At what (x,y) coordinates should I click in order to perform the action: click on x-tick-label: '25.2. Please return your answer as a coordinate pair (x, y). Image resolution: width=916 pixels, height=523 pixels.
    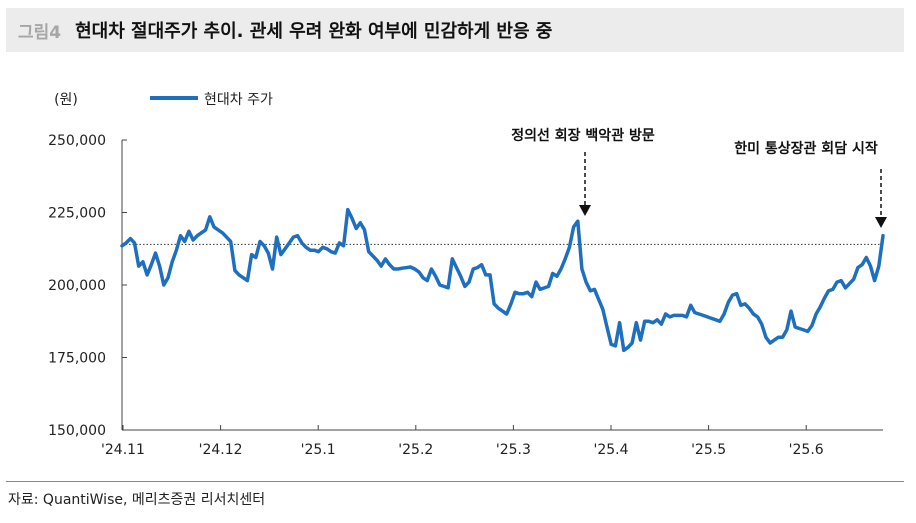
    Looking at the image, I should click on (415, 450).